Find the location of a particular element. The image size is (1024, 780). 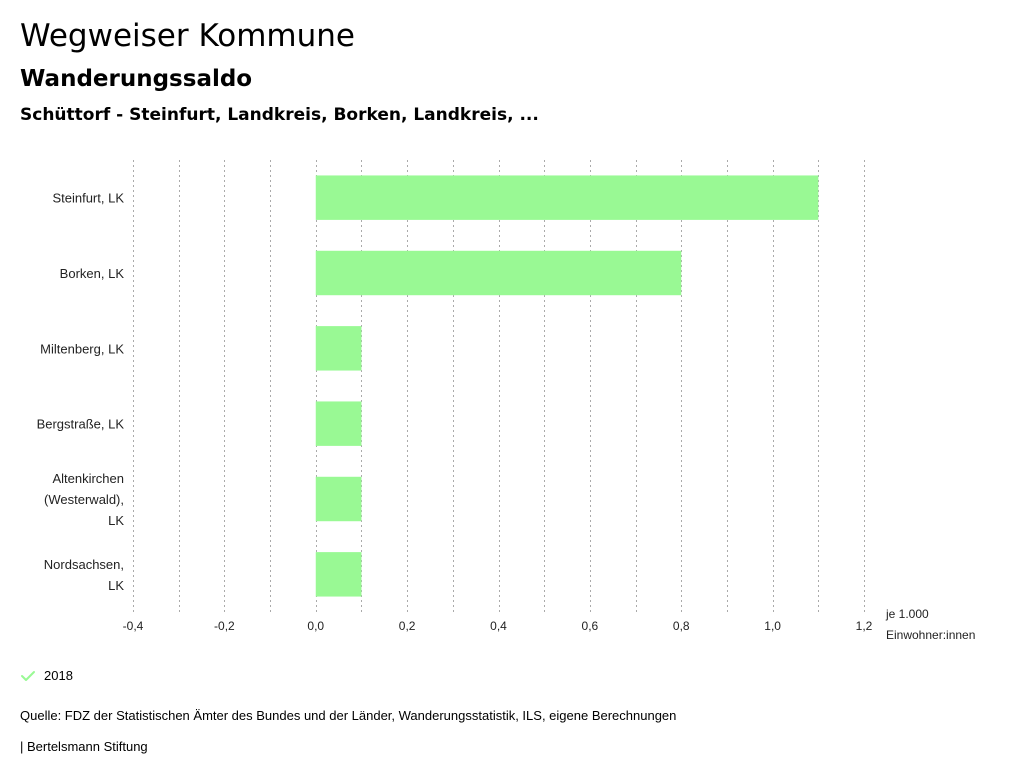

chart-subtitle: Wanderungssaldo is located at coordinates (136, 79).